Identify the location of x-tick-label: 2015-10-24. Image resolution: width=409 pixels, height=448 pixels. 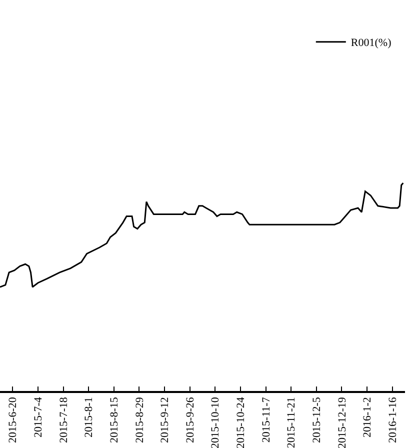
(241, 422).